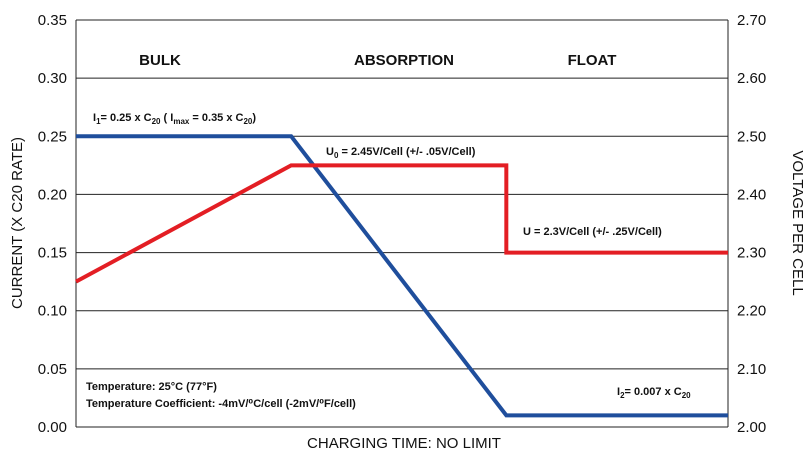 This screenshot has width=811, height=464. I want to click on annotation-u-float: U = 2.3V/Cell (+/- .25V/Cell), so click(592, 232).